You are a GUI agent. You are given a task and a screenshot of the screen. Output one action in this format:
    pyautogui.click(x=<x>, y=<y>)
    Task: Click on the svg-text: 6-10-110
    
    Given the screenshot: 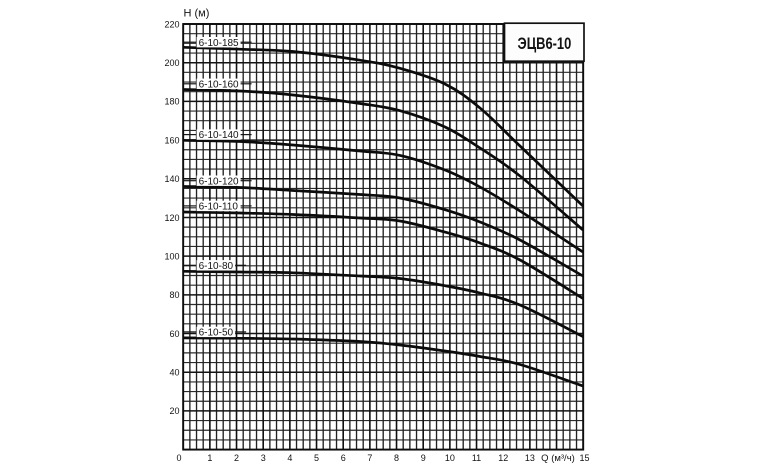 What is the action you would take?
    pyautogui.click(x=219, y=207)
    